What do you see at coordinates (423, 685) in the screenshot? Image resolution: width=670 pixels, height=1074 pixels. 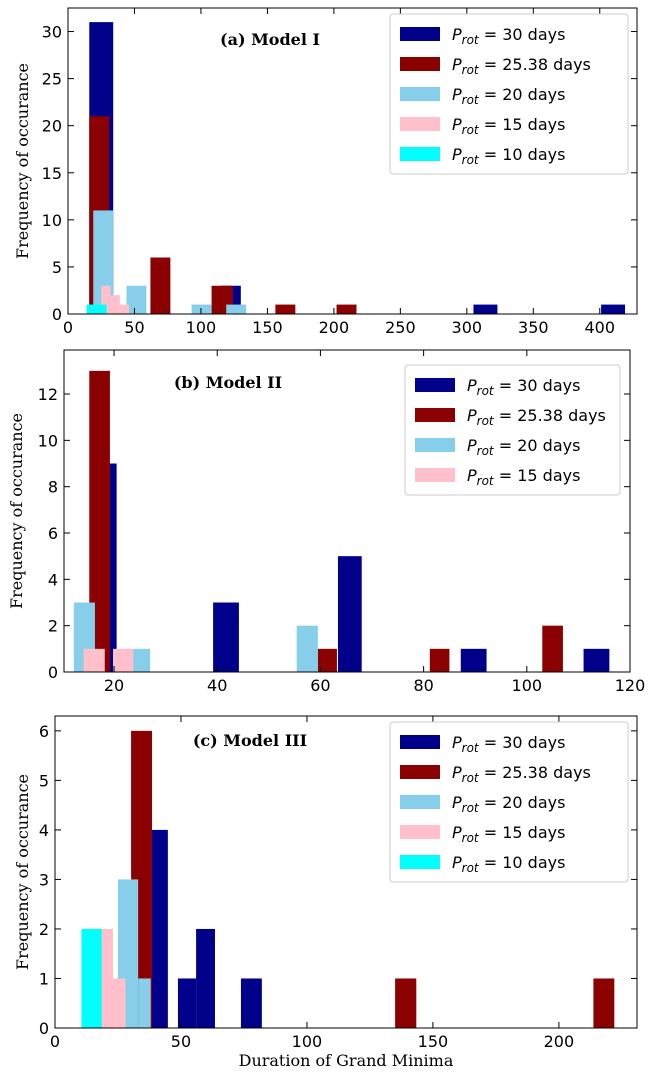 I see `x-tick-label: 80` at bounding box center [423, 685].